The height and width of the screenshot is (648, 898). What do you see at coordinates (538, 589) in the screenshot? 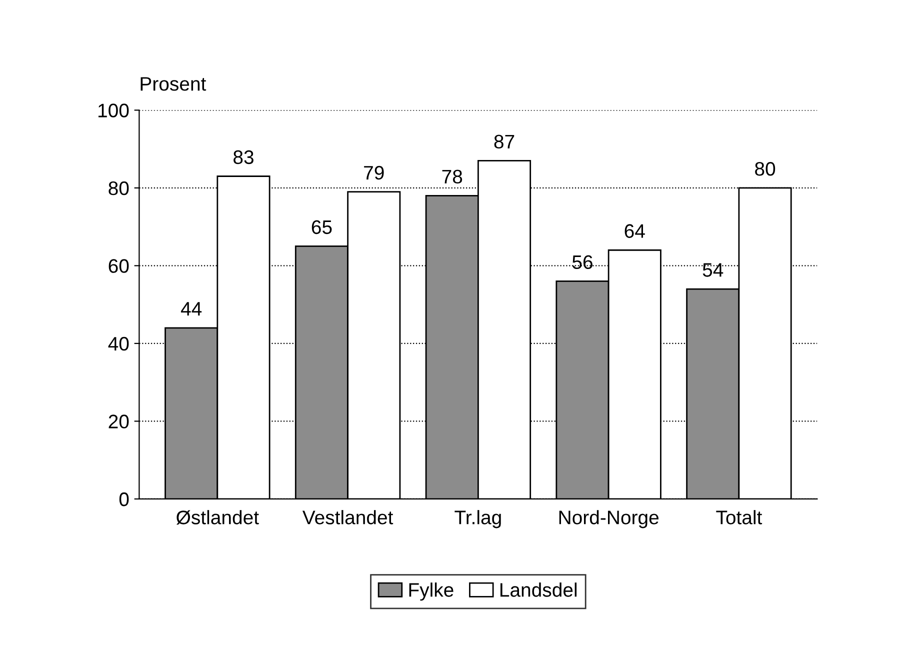
I see `legend-label: Landsdel` at bounding box center [538, 589].